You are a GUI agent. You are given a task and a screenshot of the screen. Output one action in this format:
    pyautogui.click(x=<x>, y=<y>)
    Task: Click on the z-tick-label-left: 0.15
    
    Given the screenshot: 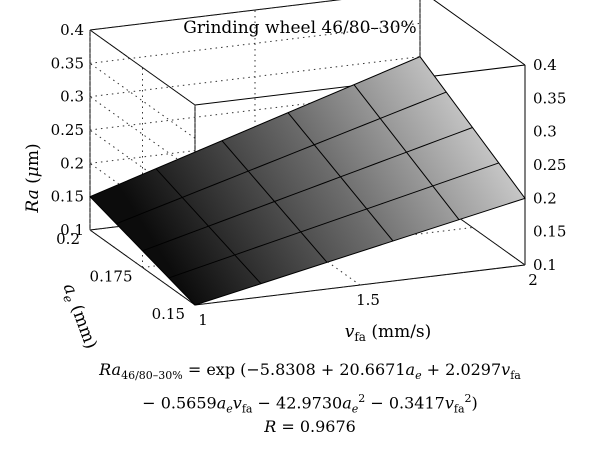 What is the action you would take?
    pyautogui.click(x=67, y=197)
    